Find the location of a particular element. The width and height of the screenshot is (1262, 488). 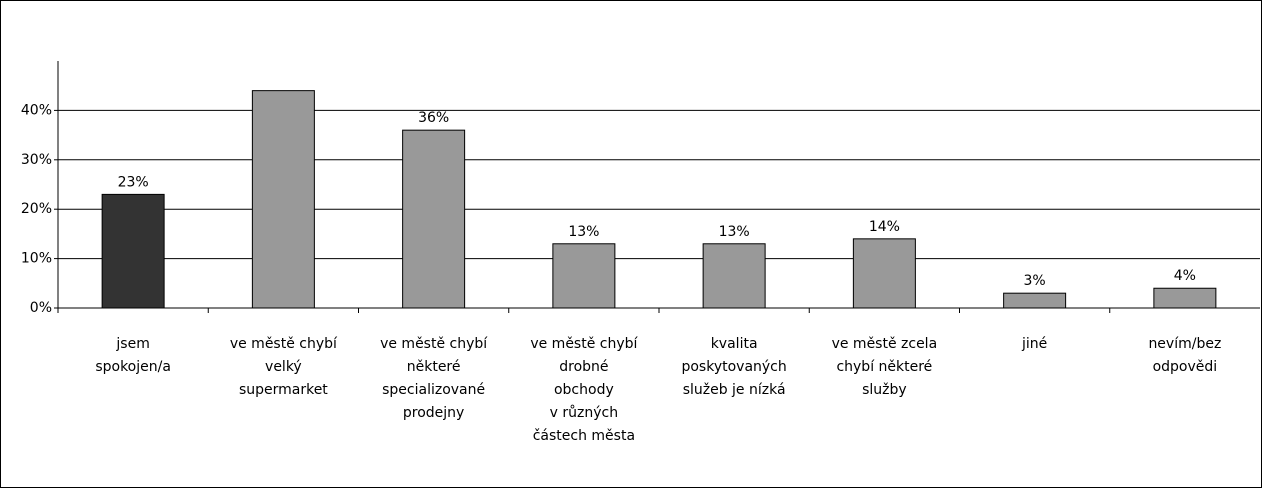

value-label: 36% is located at coordinates (433, 118).